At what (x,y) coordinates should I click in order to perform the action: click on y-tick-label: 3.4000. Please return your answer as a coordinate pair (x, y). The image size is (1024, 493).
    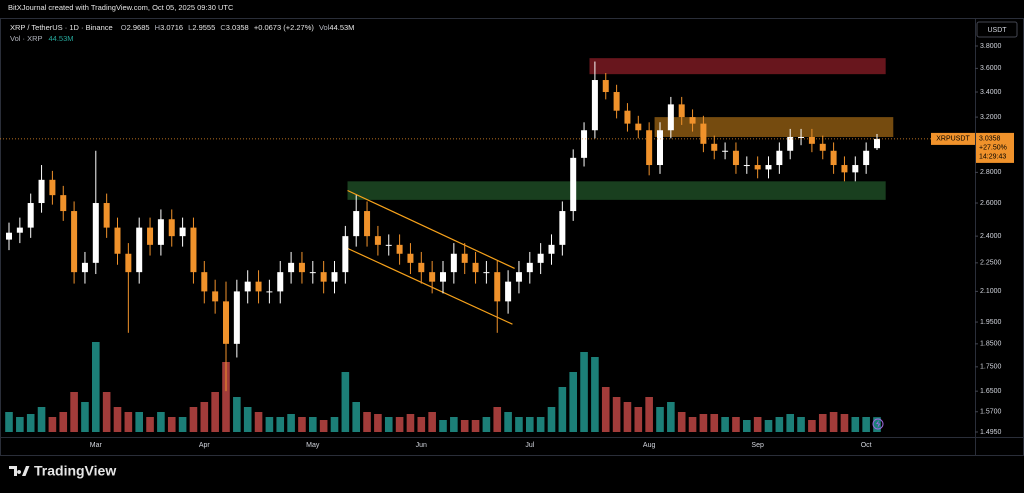
    Looking at the image, I should click on (991, 92).